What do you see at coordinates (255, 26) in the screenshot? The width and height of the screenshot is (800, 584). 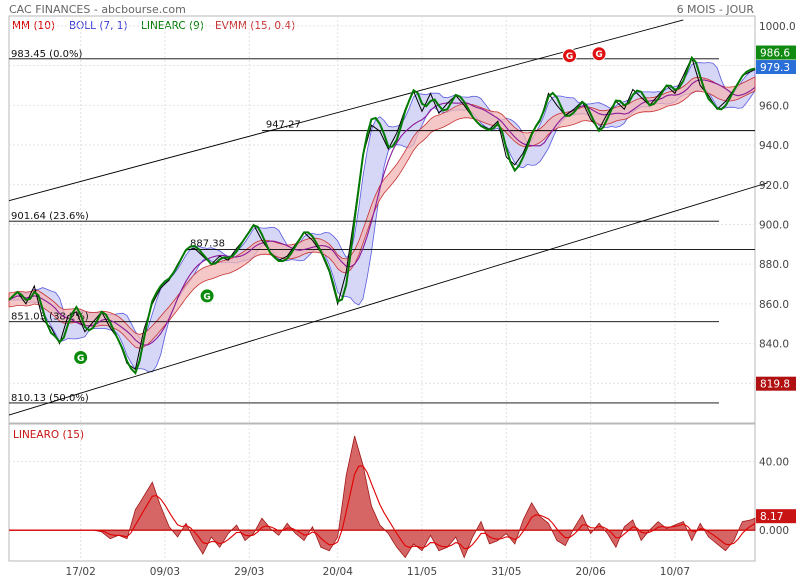 I see `legend-evmm: EVMM (15, 0.4)` at bounding box center [255, 26].